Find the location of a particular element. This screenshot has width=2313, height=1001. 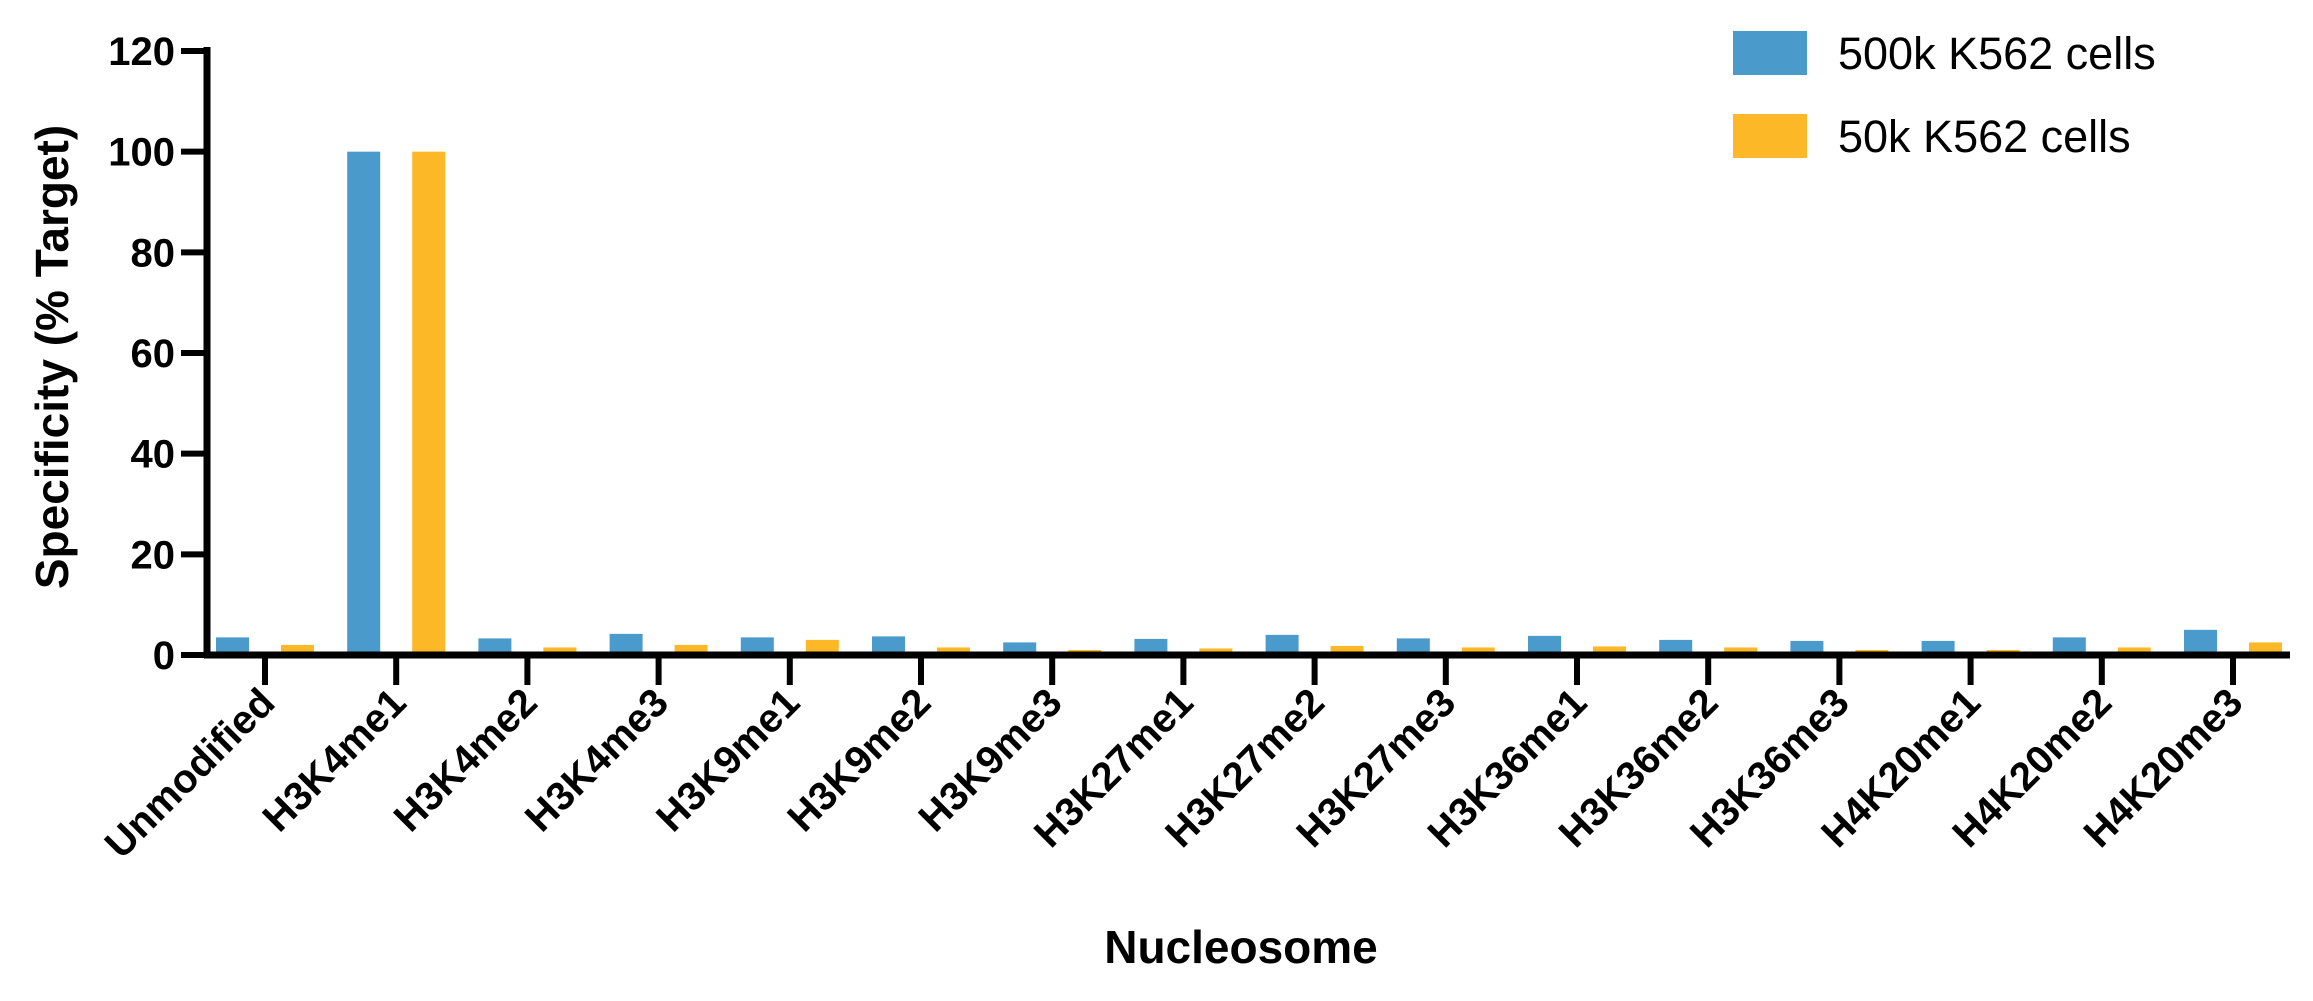

y-tick-label-20: 20 is located at coordinates (153, 555).